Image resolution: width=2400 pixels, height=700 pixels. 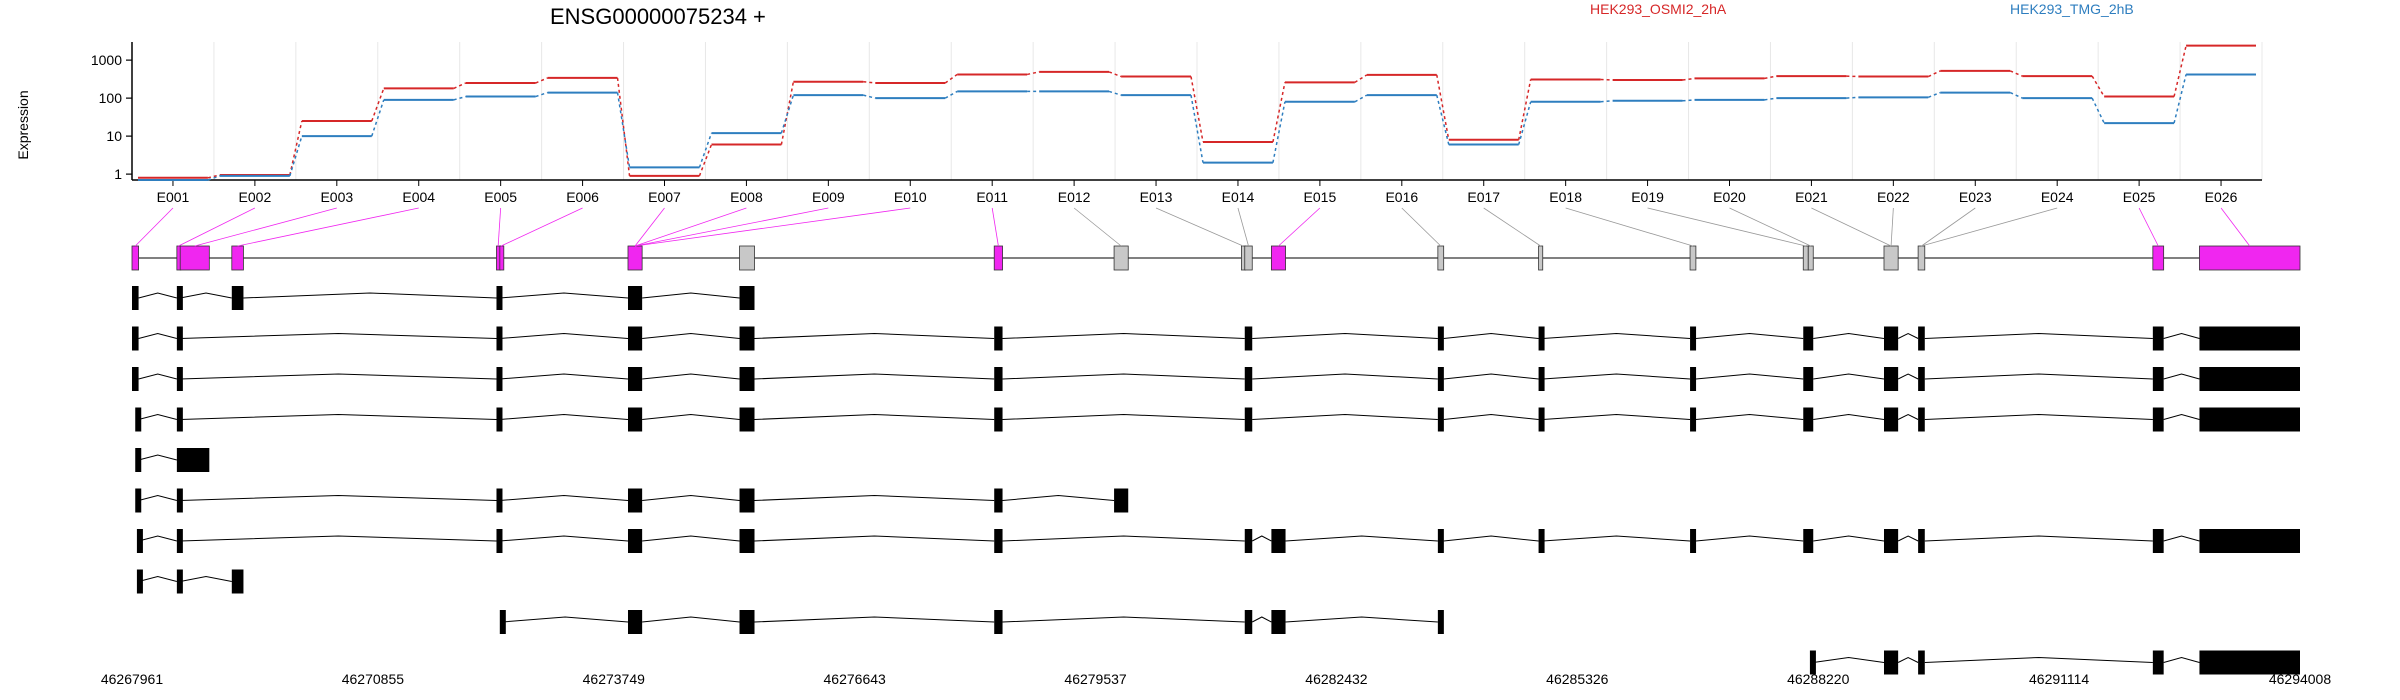 I want to click on genome-coordinate-label: 46267961, so click(x=132, y=679).